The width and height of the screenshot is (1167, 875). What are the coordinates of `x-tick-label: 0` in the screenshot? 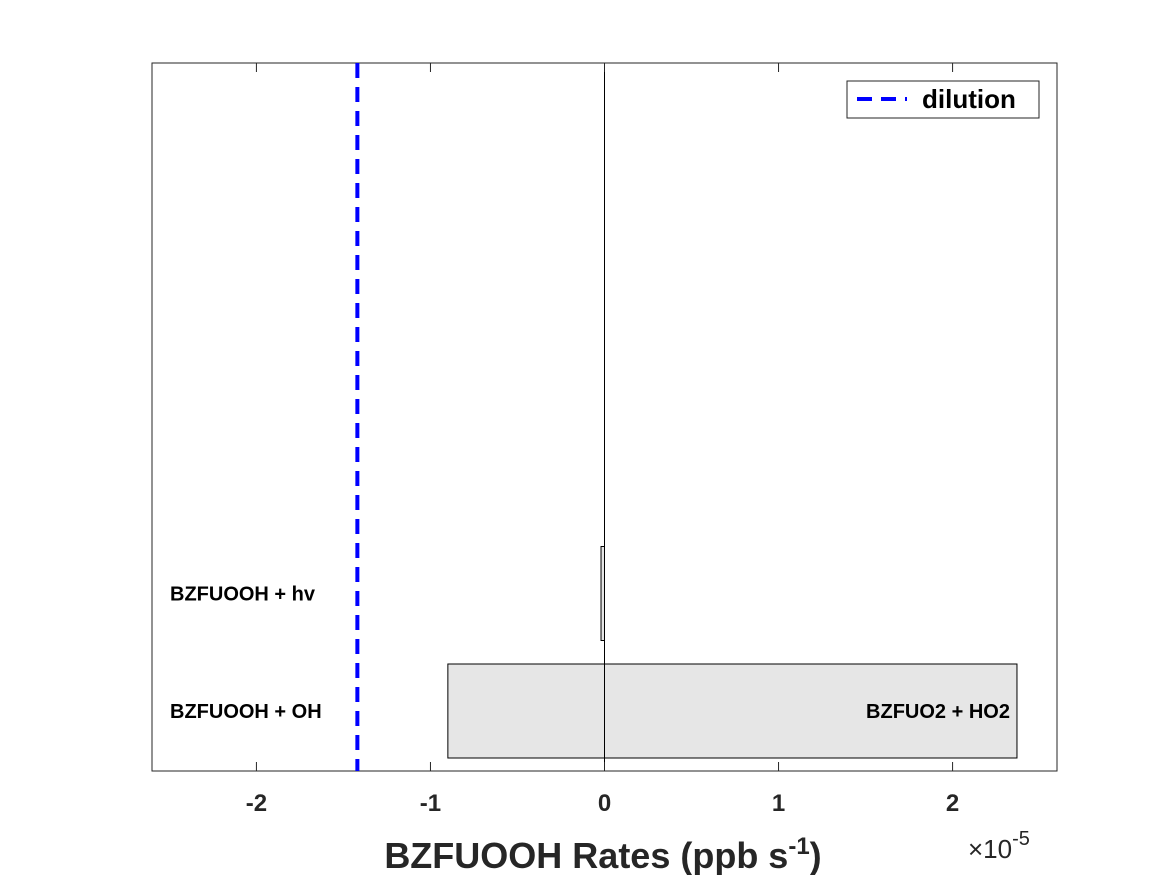 It's located at (604, 803).